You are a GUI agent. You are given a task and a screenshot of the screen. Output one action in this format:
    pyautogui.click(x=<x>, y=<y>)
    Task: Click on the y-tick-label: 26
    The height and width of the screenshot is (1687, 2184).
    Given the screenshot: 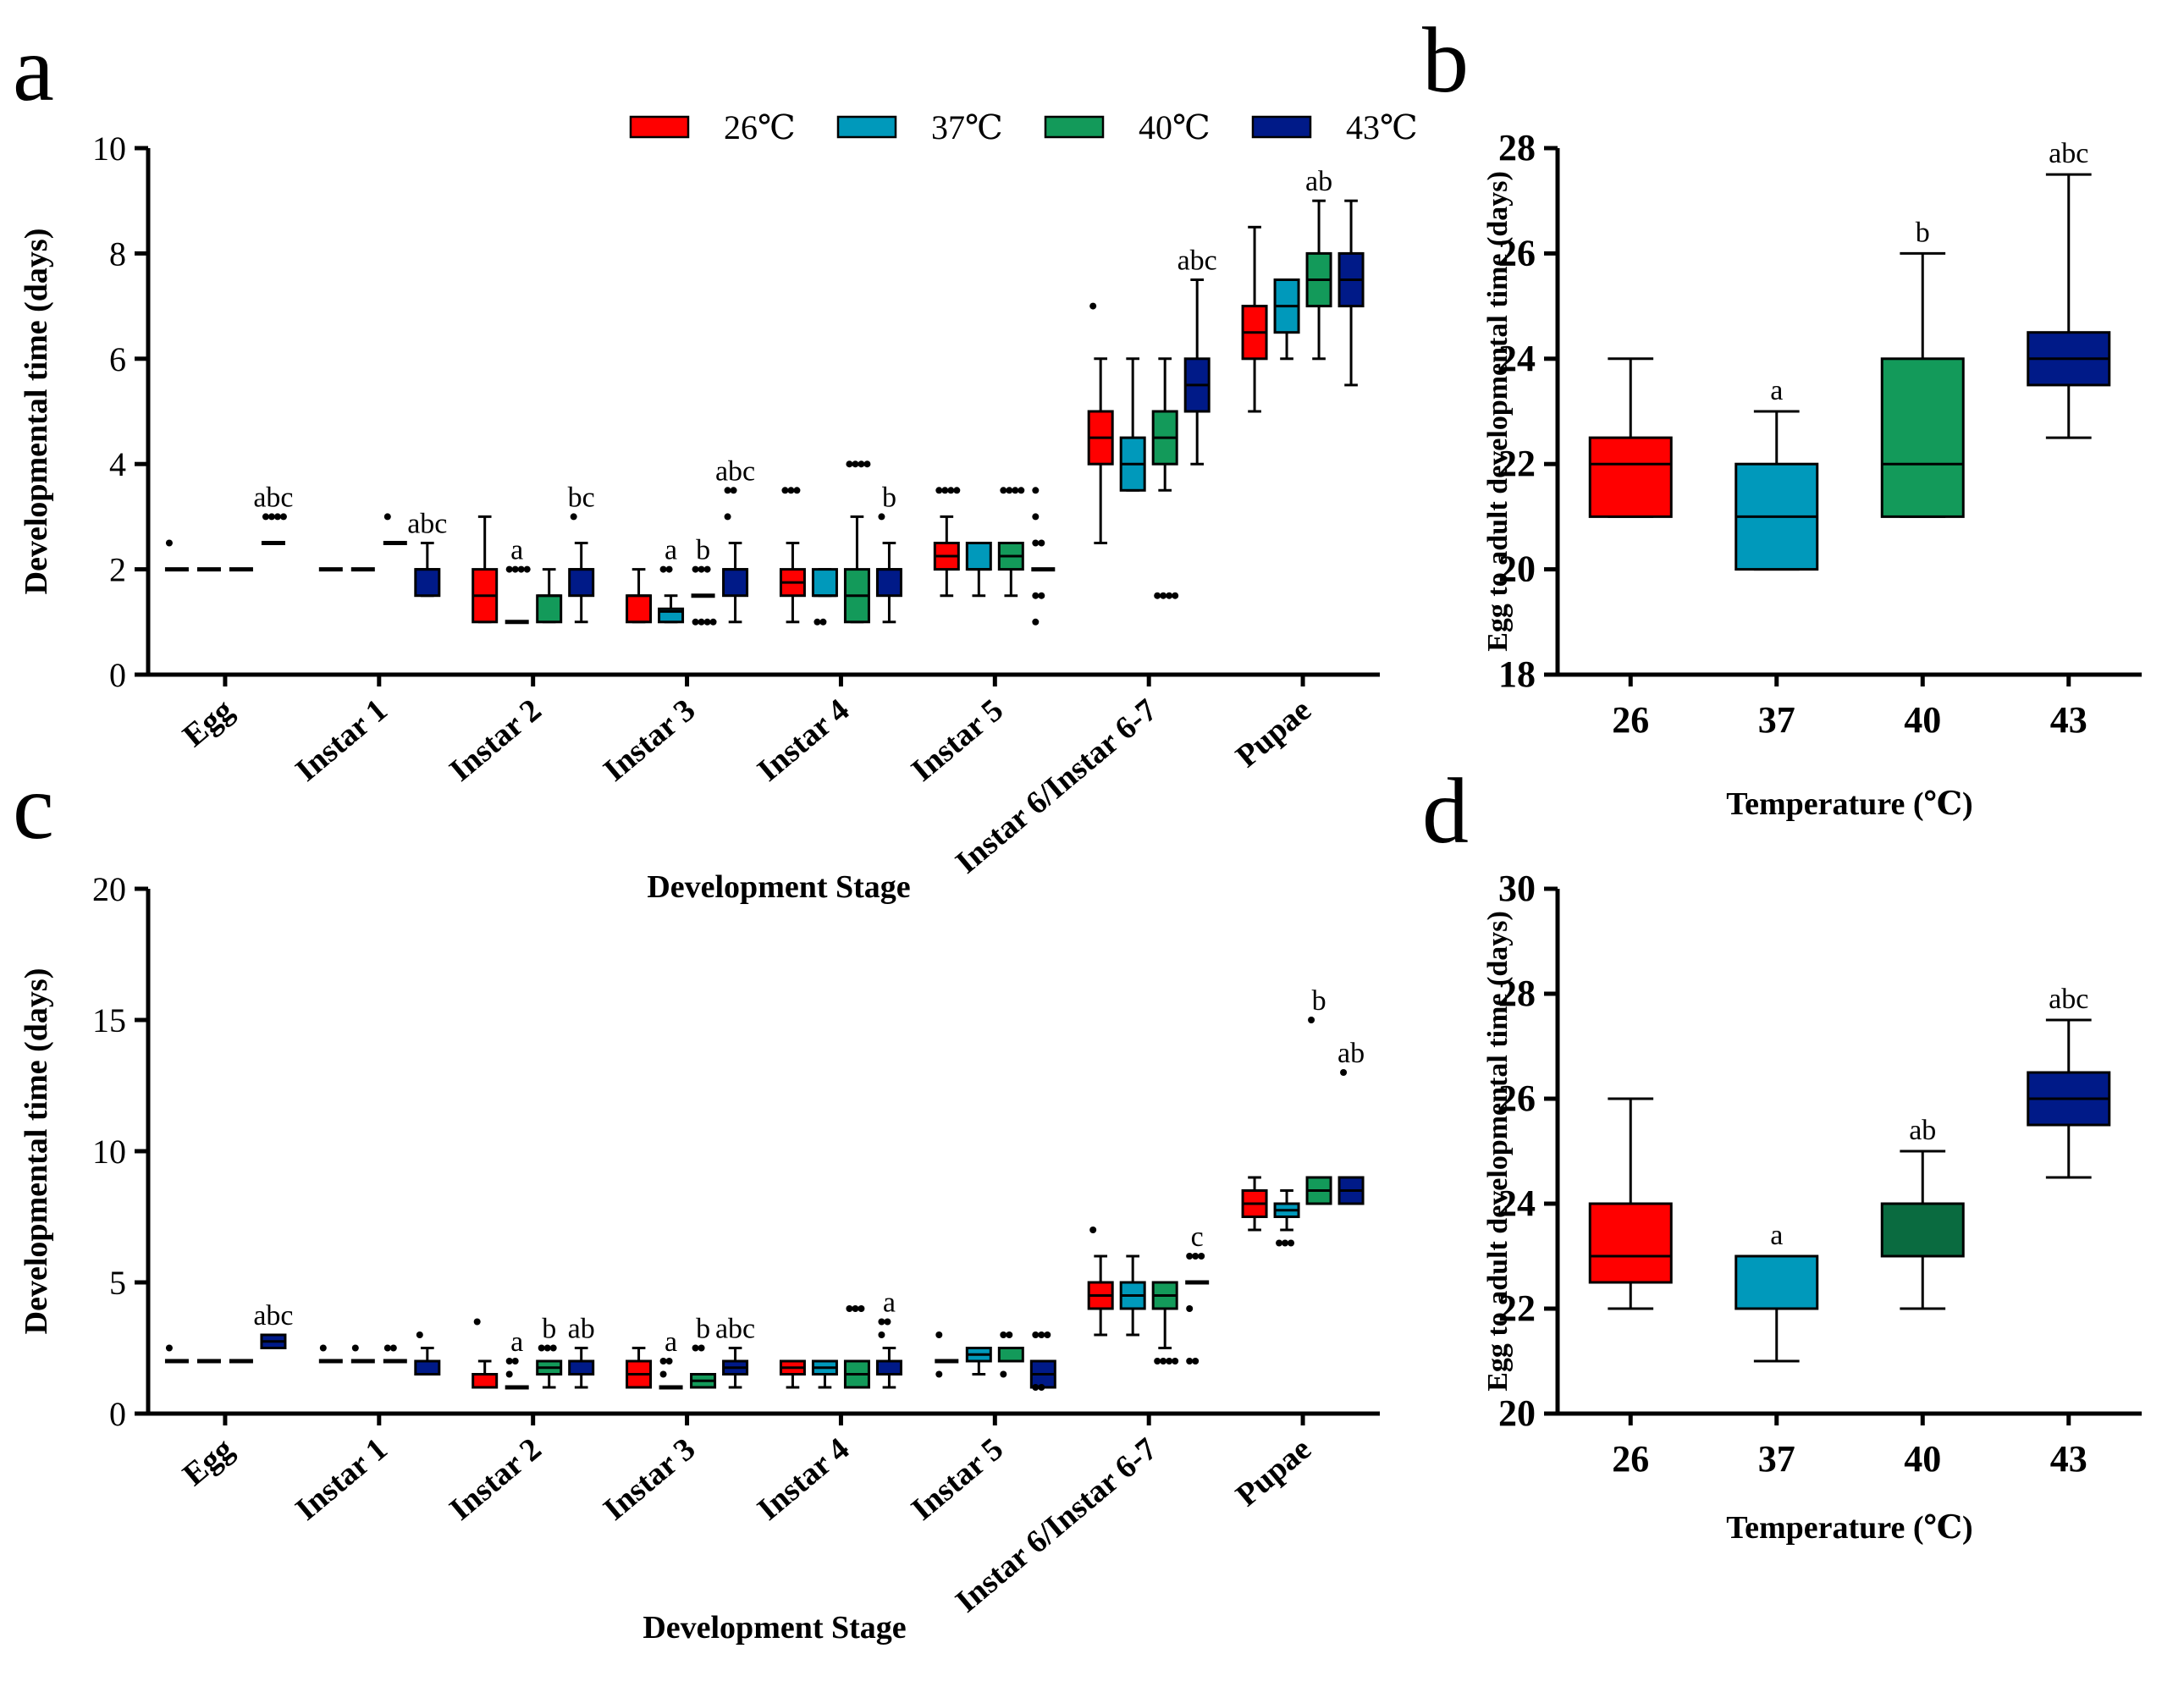 What is the action you would take?
    pyautogui.click(x=1517, y=253)
    